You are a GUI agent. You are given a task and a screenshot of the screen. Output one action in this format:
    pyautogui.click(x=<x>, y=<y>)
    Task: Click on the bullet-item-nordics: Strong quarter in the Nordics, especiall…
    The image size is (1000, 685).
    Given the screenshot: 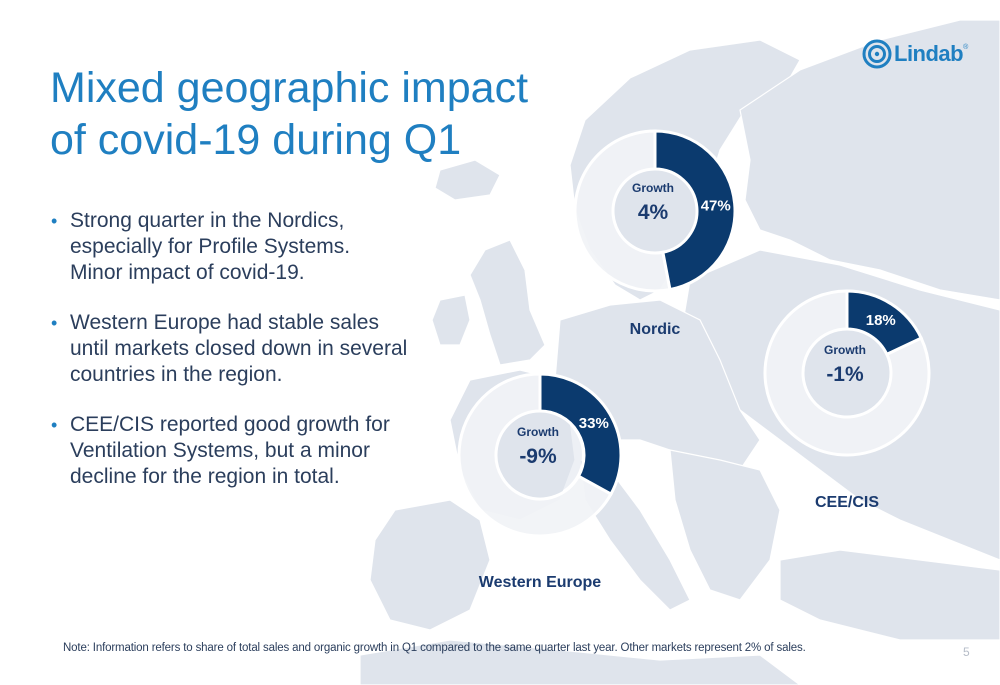 What is the action you would take?
    pyautogui.click(x=240, y=247)
    